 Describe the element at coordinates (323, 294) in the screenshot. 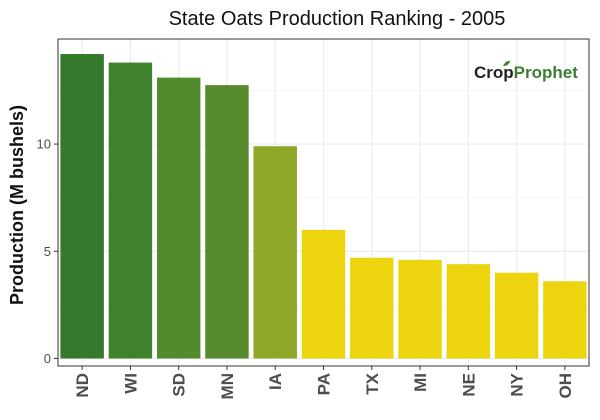

I see `bar-pa` at that location.